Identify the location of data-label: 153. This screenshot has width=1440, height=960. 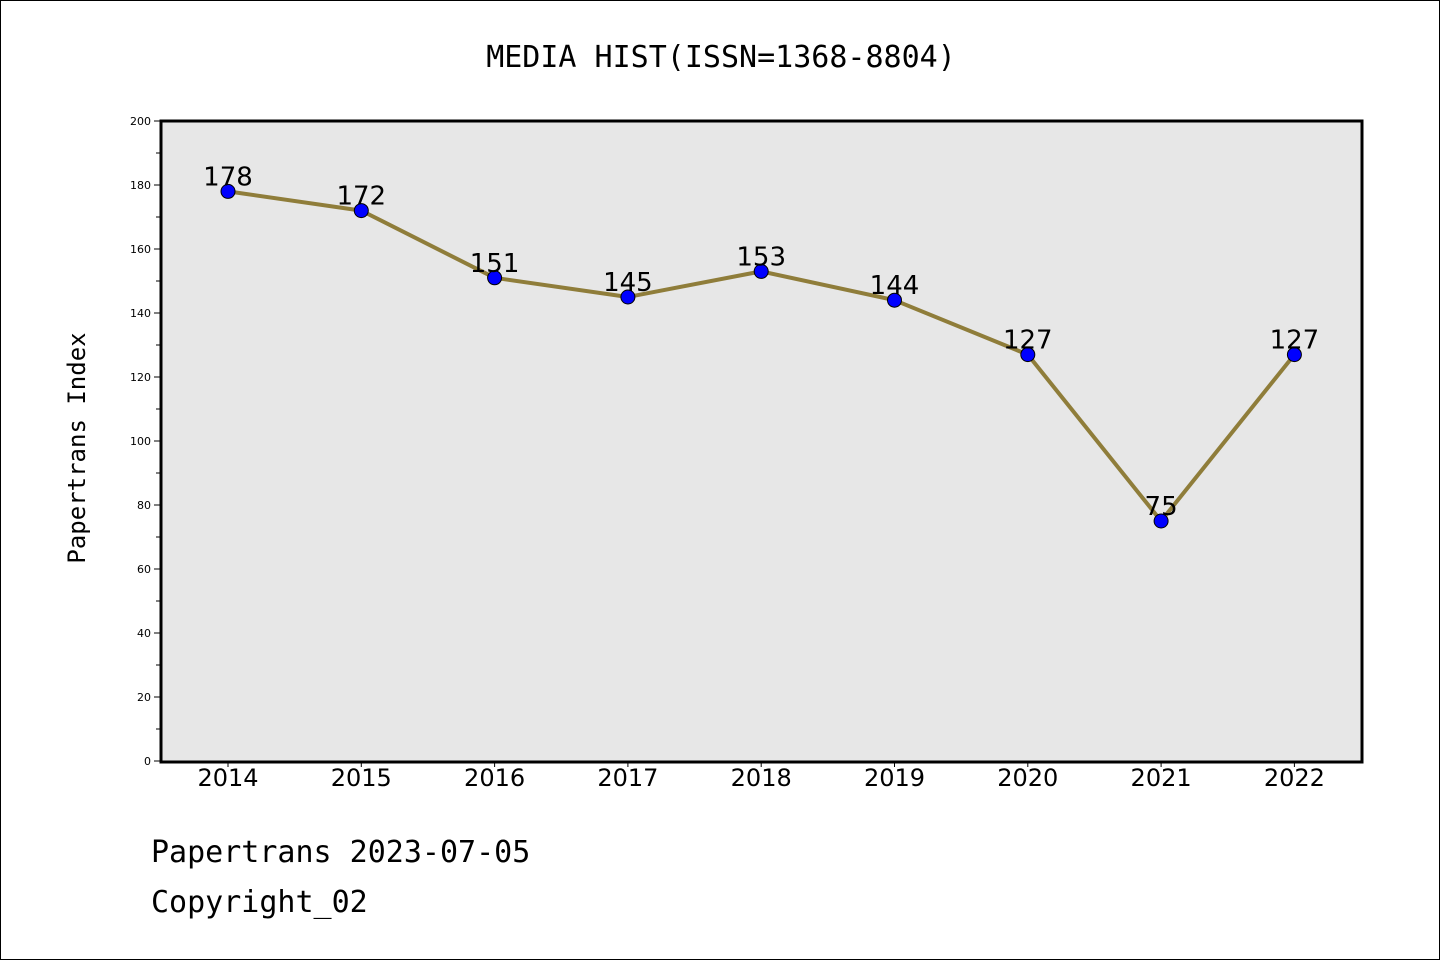
(761, 257).